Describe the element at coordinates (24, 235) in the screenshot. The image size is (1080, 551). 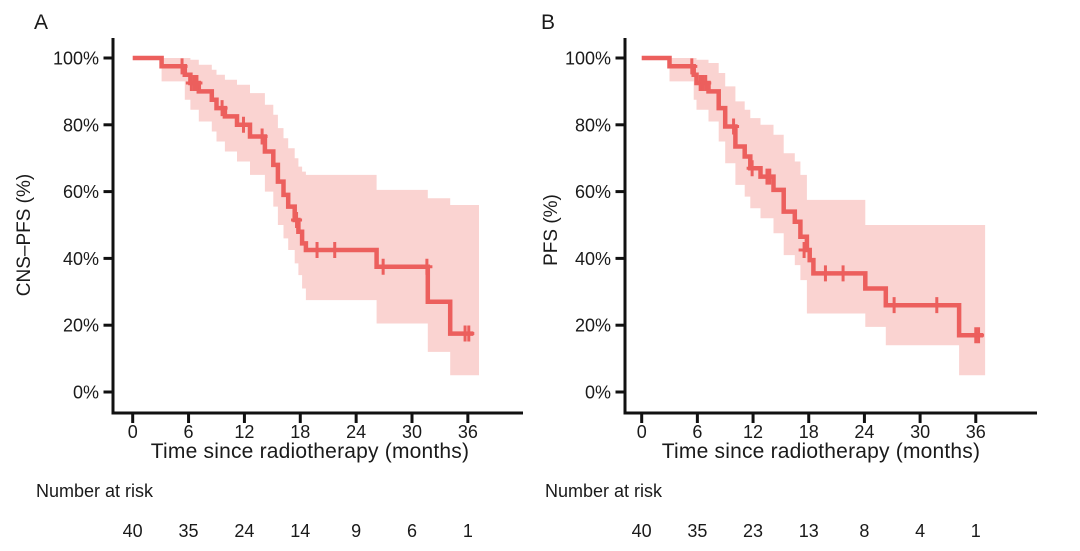
I see `y-axis-title: CNS–PFS (%)` at that location.